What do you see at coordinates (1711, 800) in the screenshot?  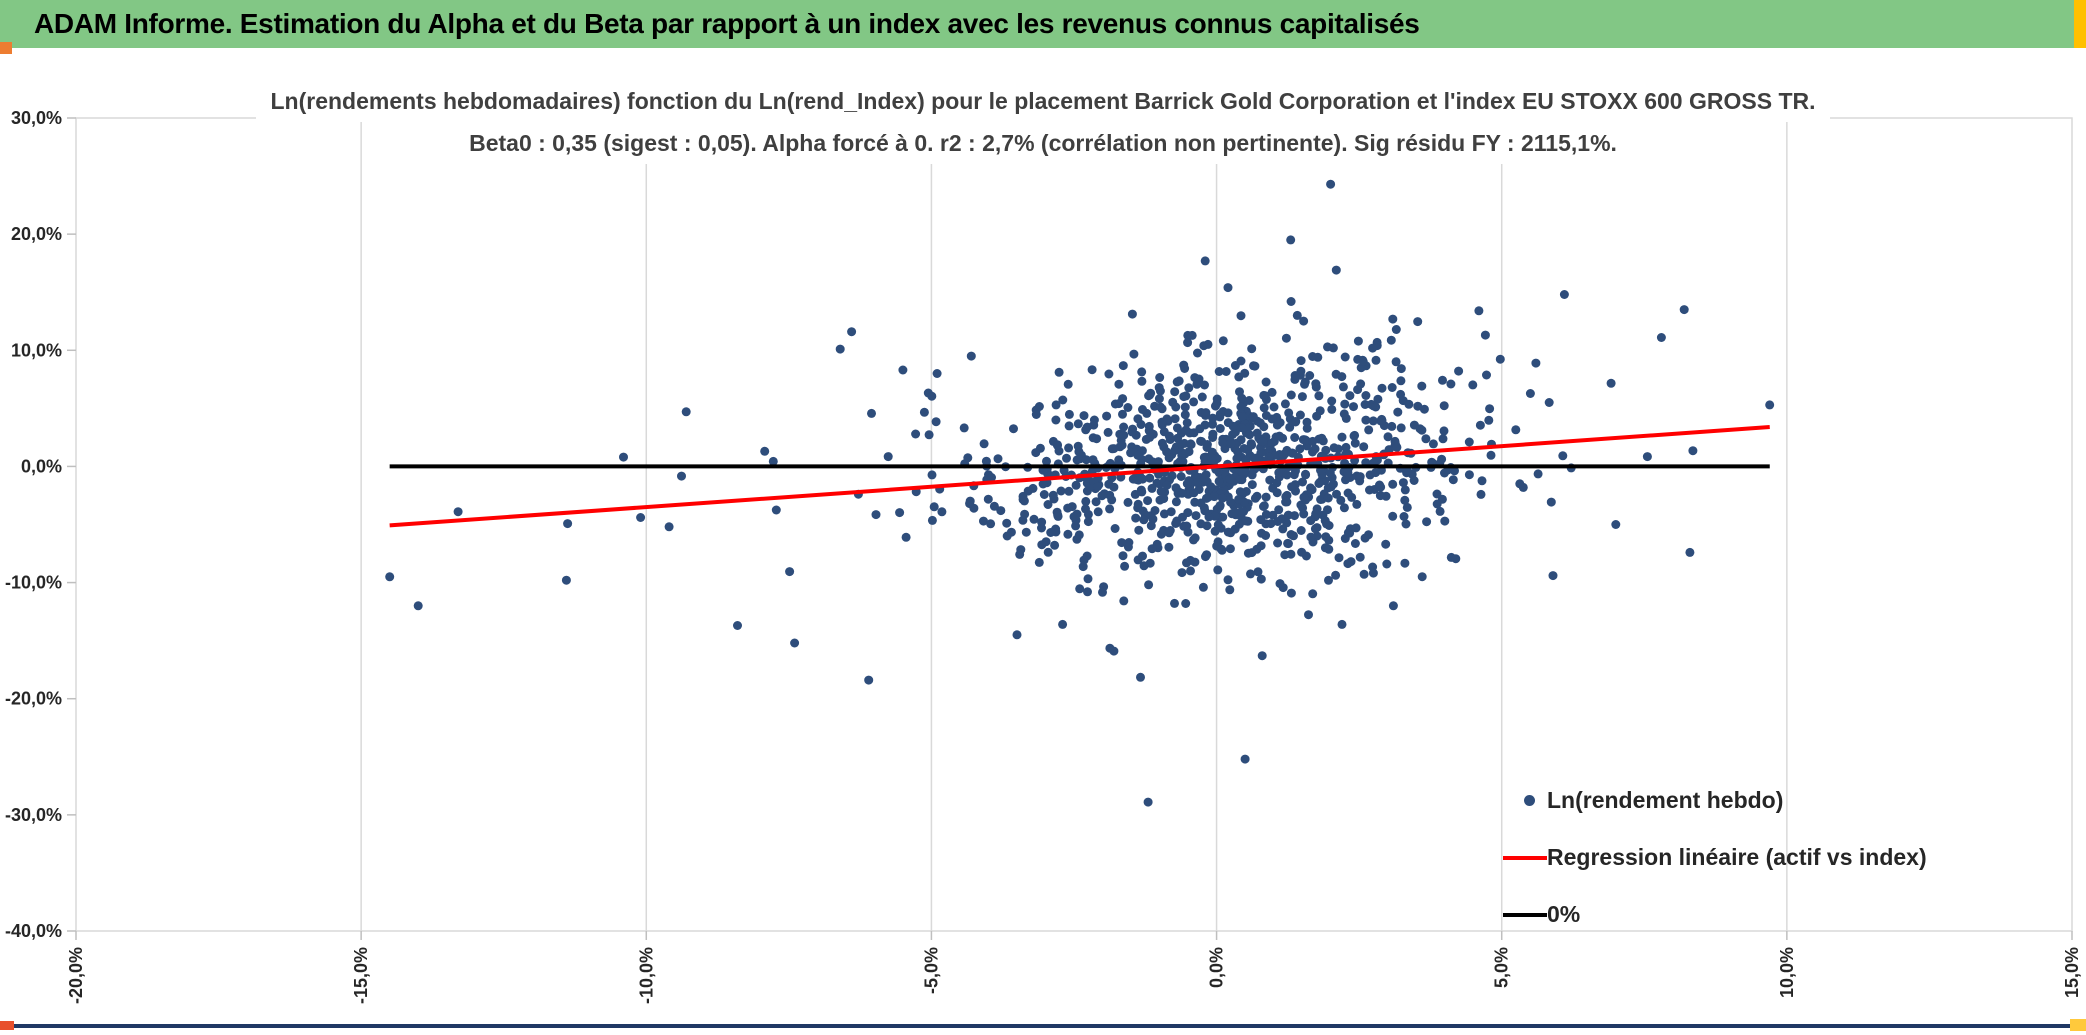 I see `legend-item-points: Ln(rendement hebdo)` at bounding box center [1711, 800].